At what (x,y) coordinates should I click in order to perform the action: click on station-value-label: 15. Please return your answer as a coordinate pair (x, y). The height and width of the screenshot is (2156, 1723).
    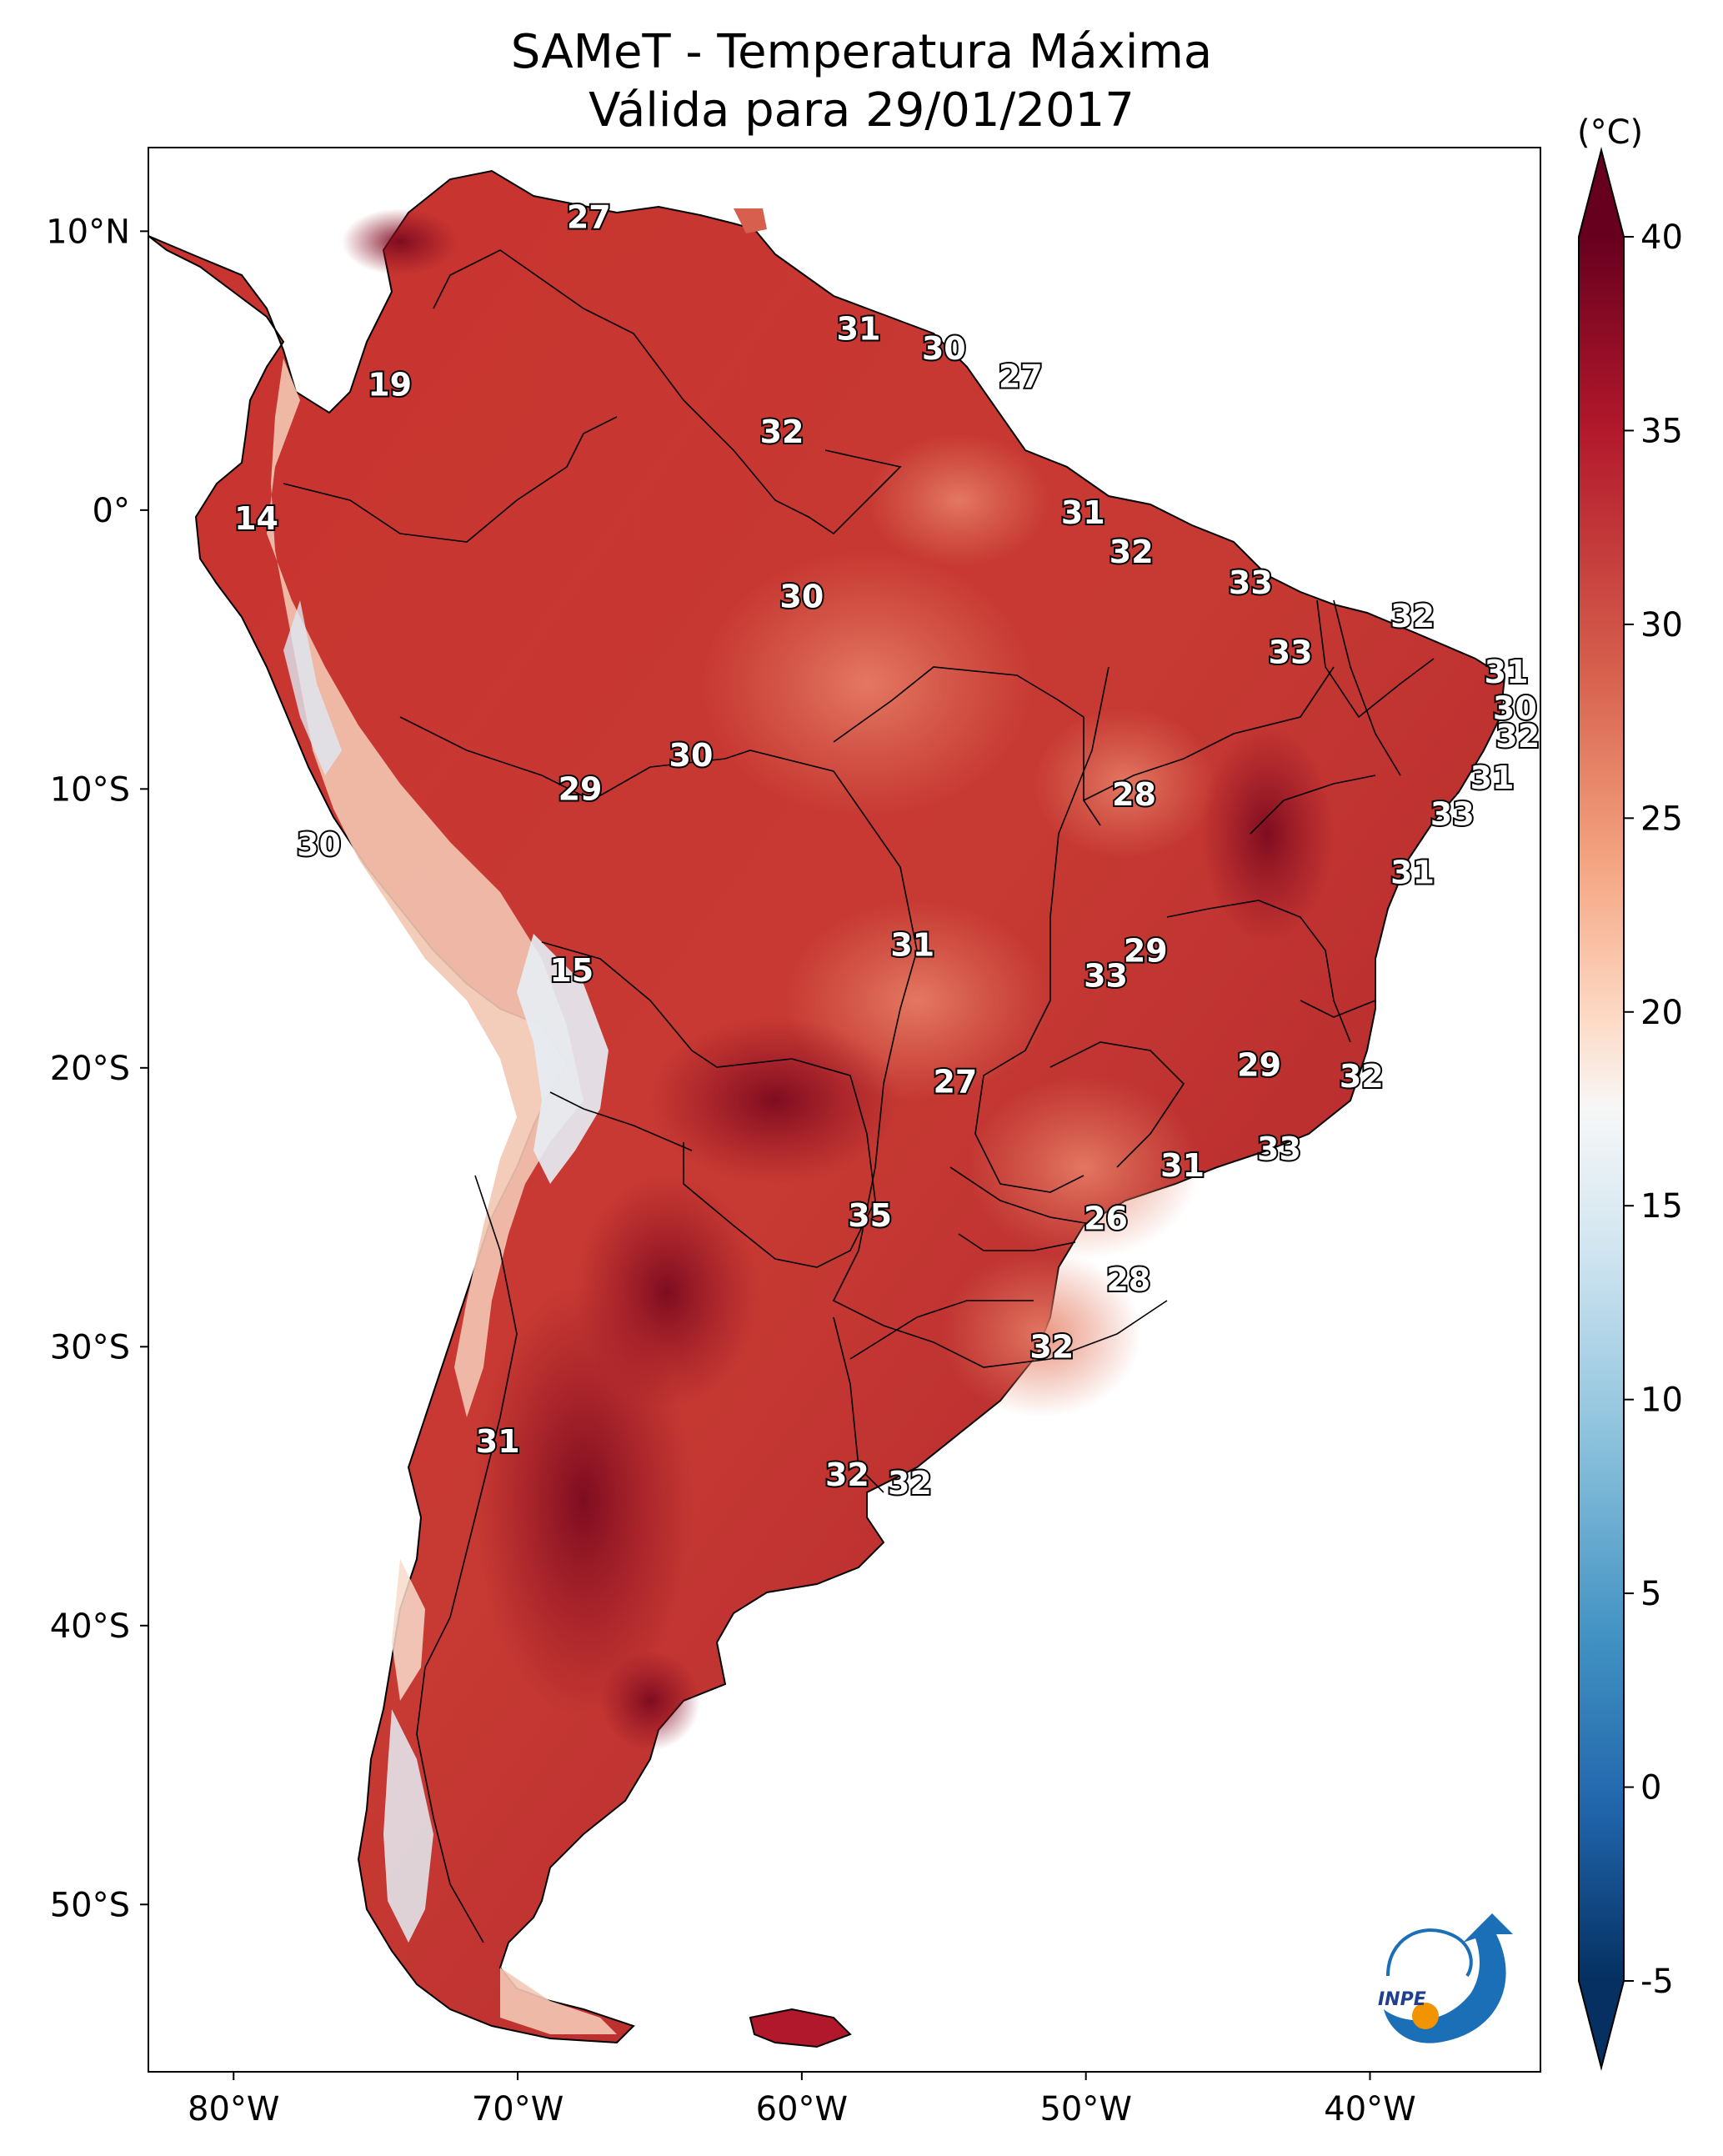
    Looking at the image, I should click on (571, 971).